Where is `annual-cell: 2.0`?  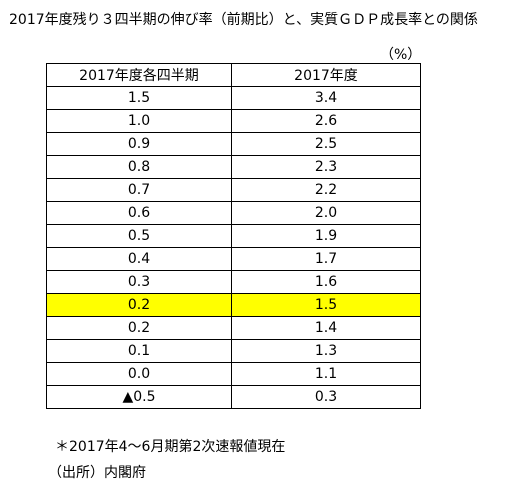 annual-cell: 2.0 is located at coordinates (326, 213).